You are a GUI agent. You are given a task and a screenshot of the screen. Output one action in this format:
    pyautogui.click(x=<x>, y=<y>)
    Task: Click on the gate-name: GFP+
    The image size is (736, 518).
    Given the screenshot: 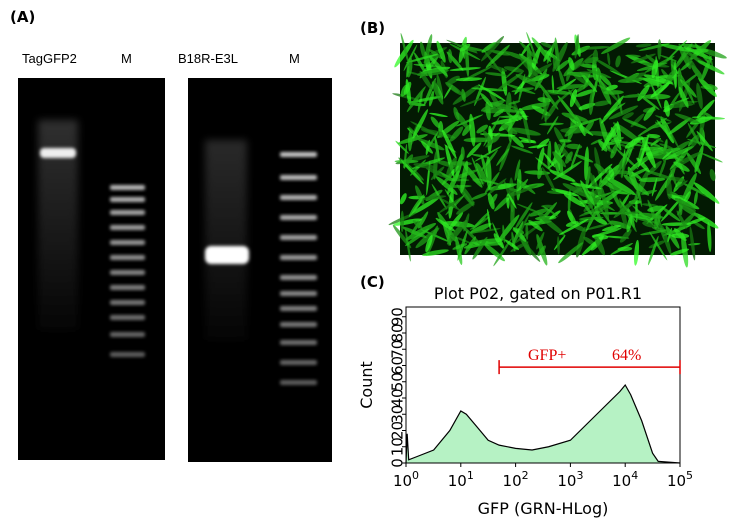 What is the action you would take?
    pyautogui.click(x=547, y=355)
    